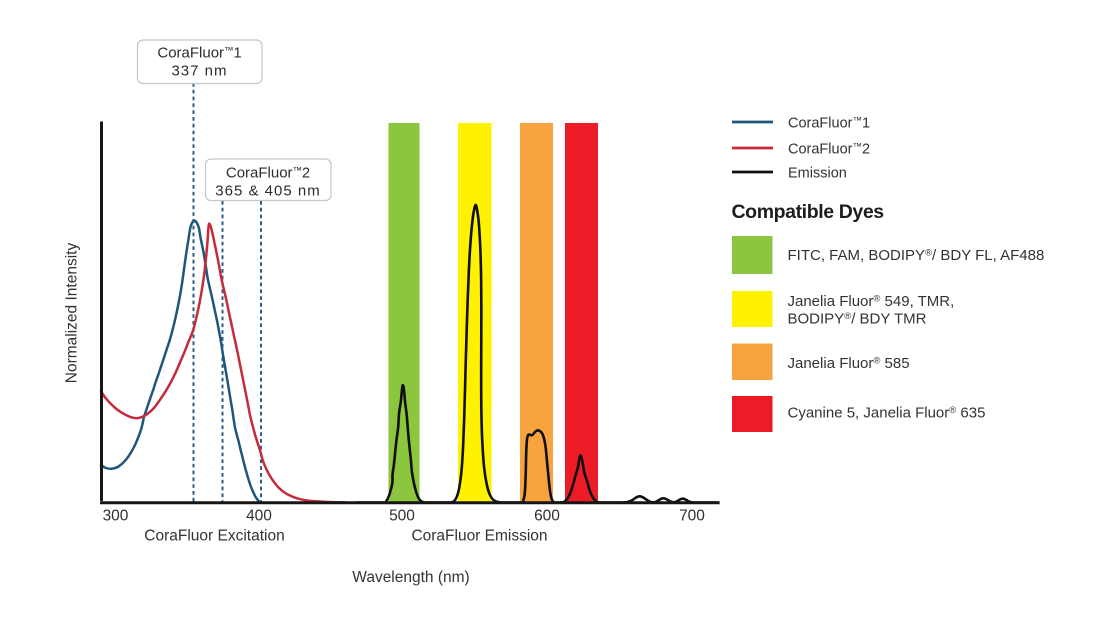 This screenshot has width=1110, height=617. What do you see at coordinates (267, 191) in the screenshot?
I see `svg-text: 365 & 405 nm` at bounding box center [267, 191].